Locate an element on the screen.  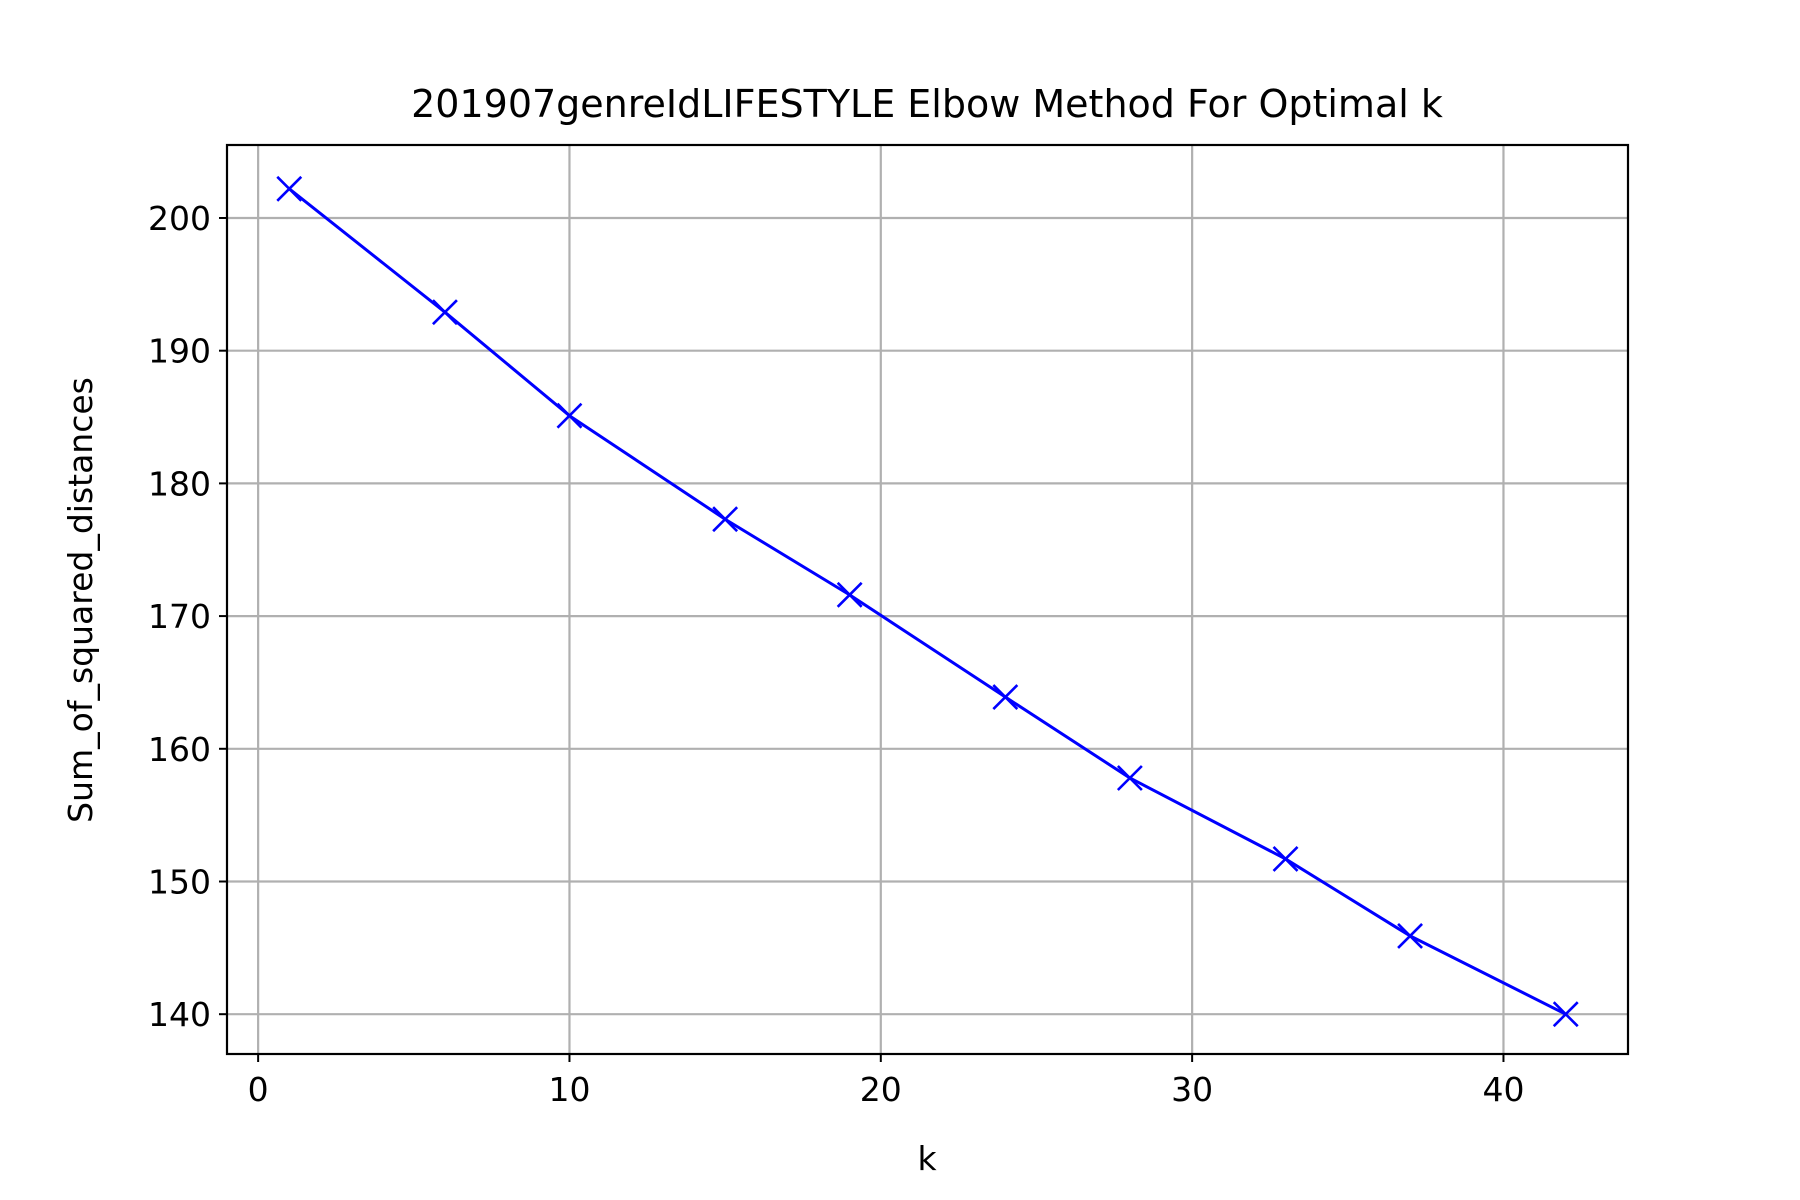
x-axis-label: k is located at coordinates (927, 1158).